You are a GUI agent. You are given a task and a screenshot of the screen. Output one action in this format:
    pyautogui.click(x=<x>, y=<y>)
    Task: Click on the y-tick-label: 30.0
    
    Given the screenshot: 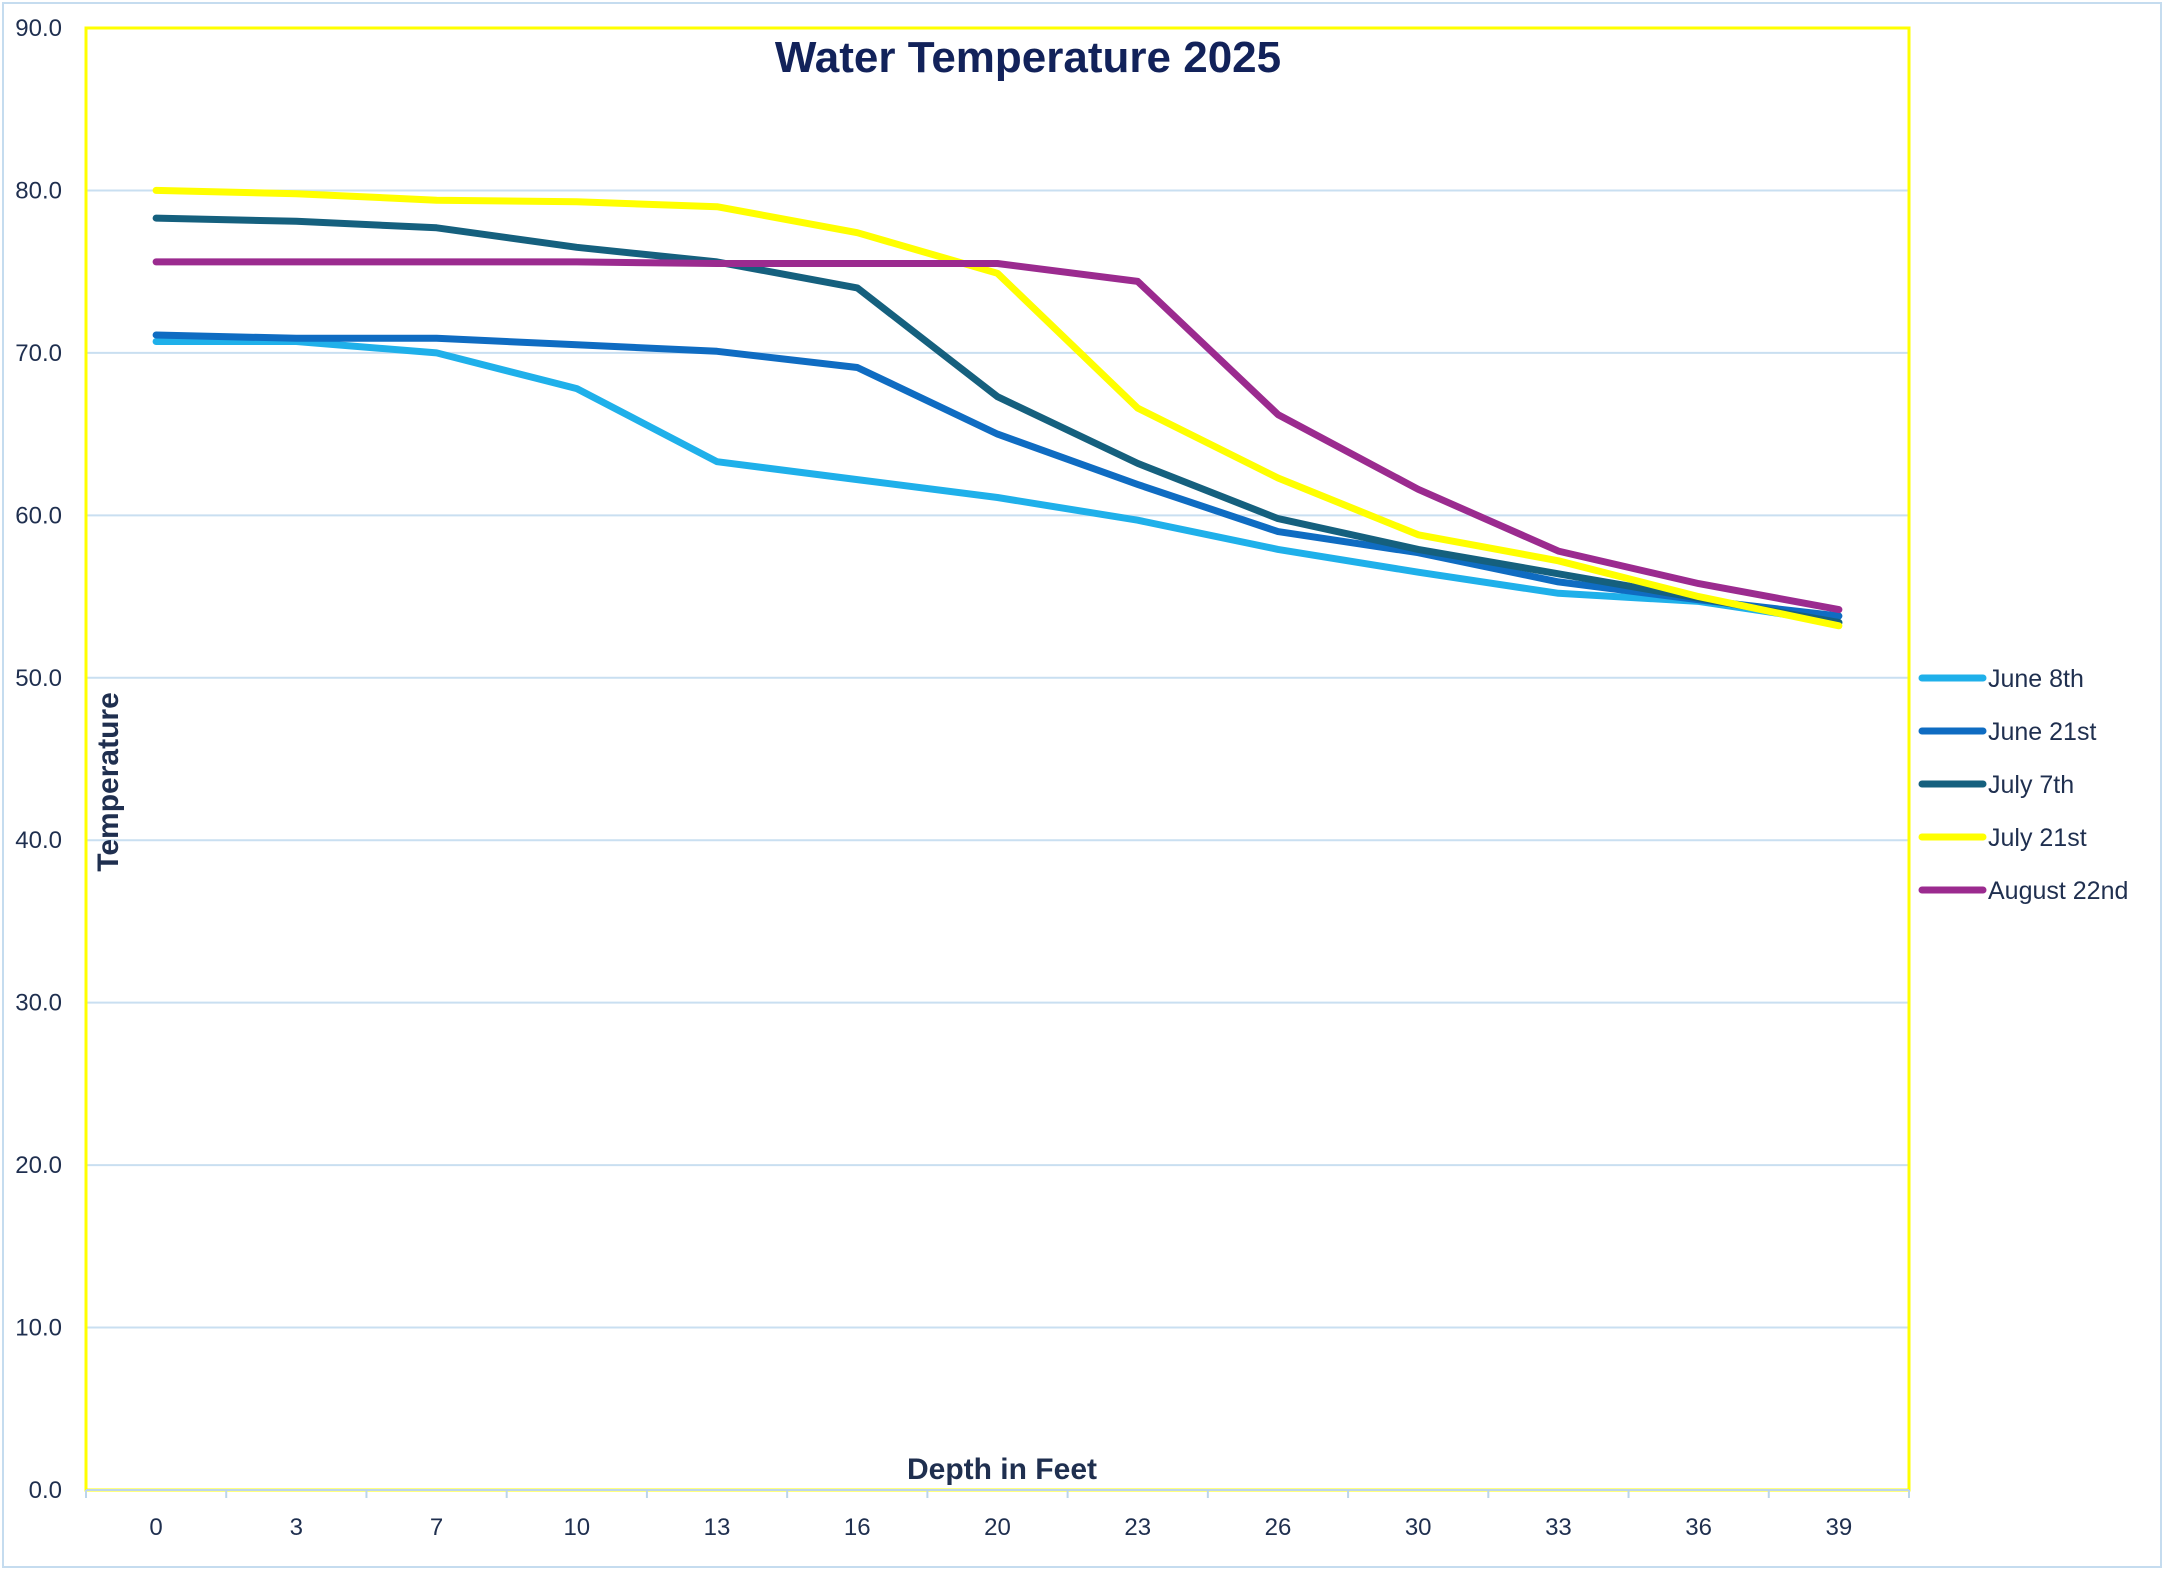 What is the action you would take?
    pyautogui.click(x=38, y=1003)
    